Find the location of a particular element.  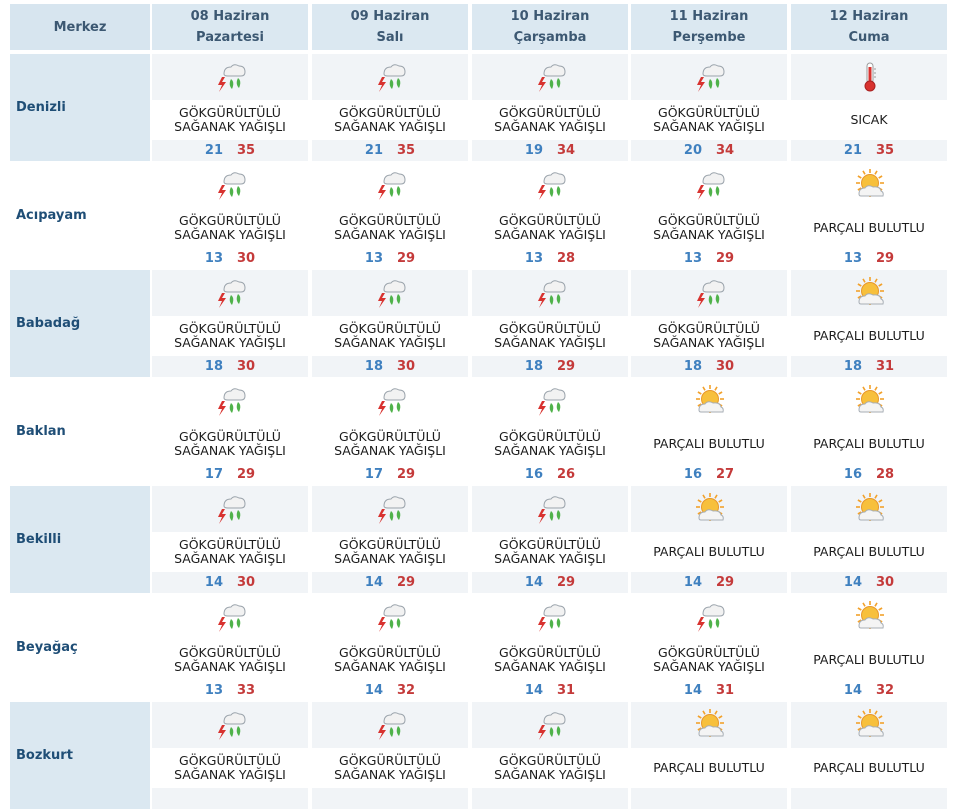

city-name: Bozkurt is located at coordinates (80, 755).